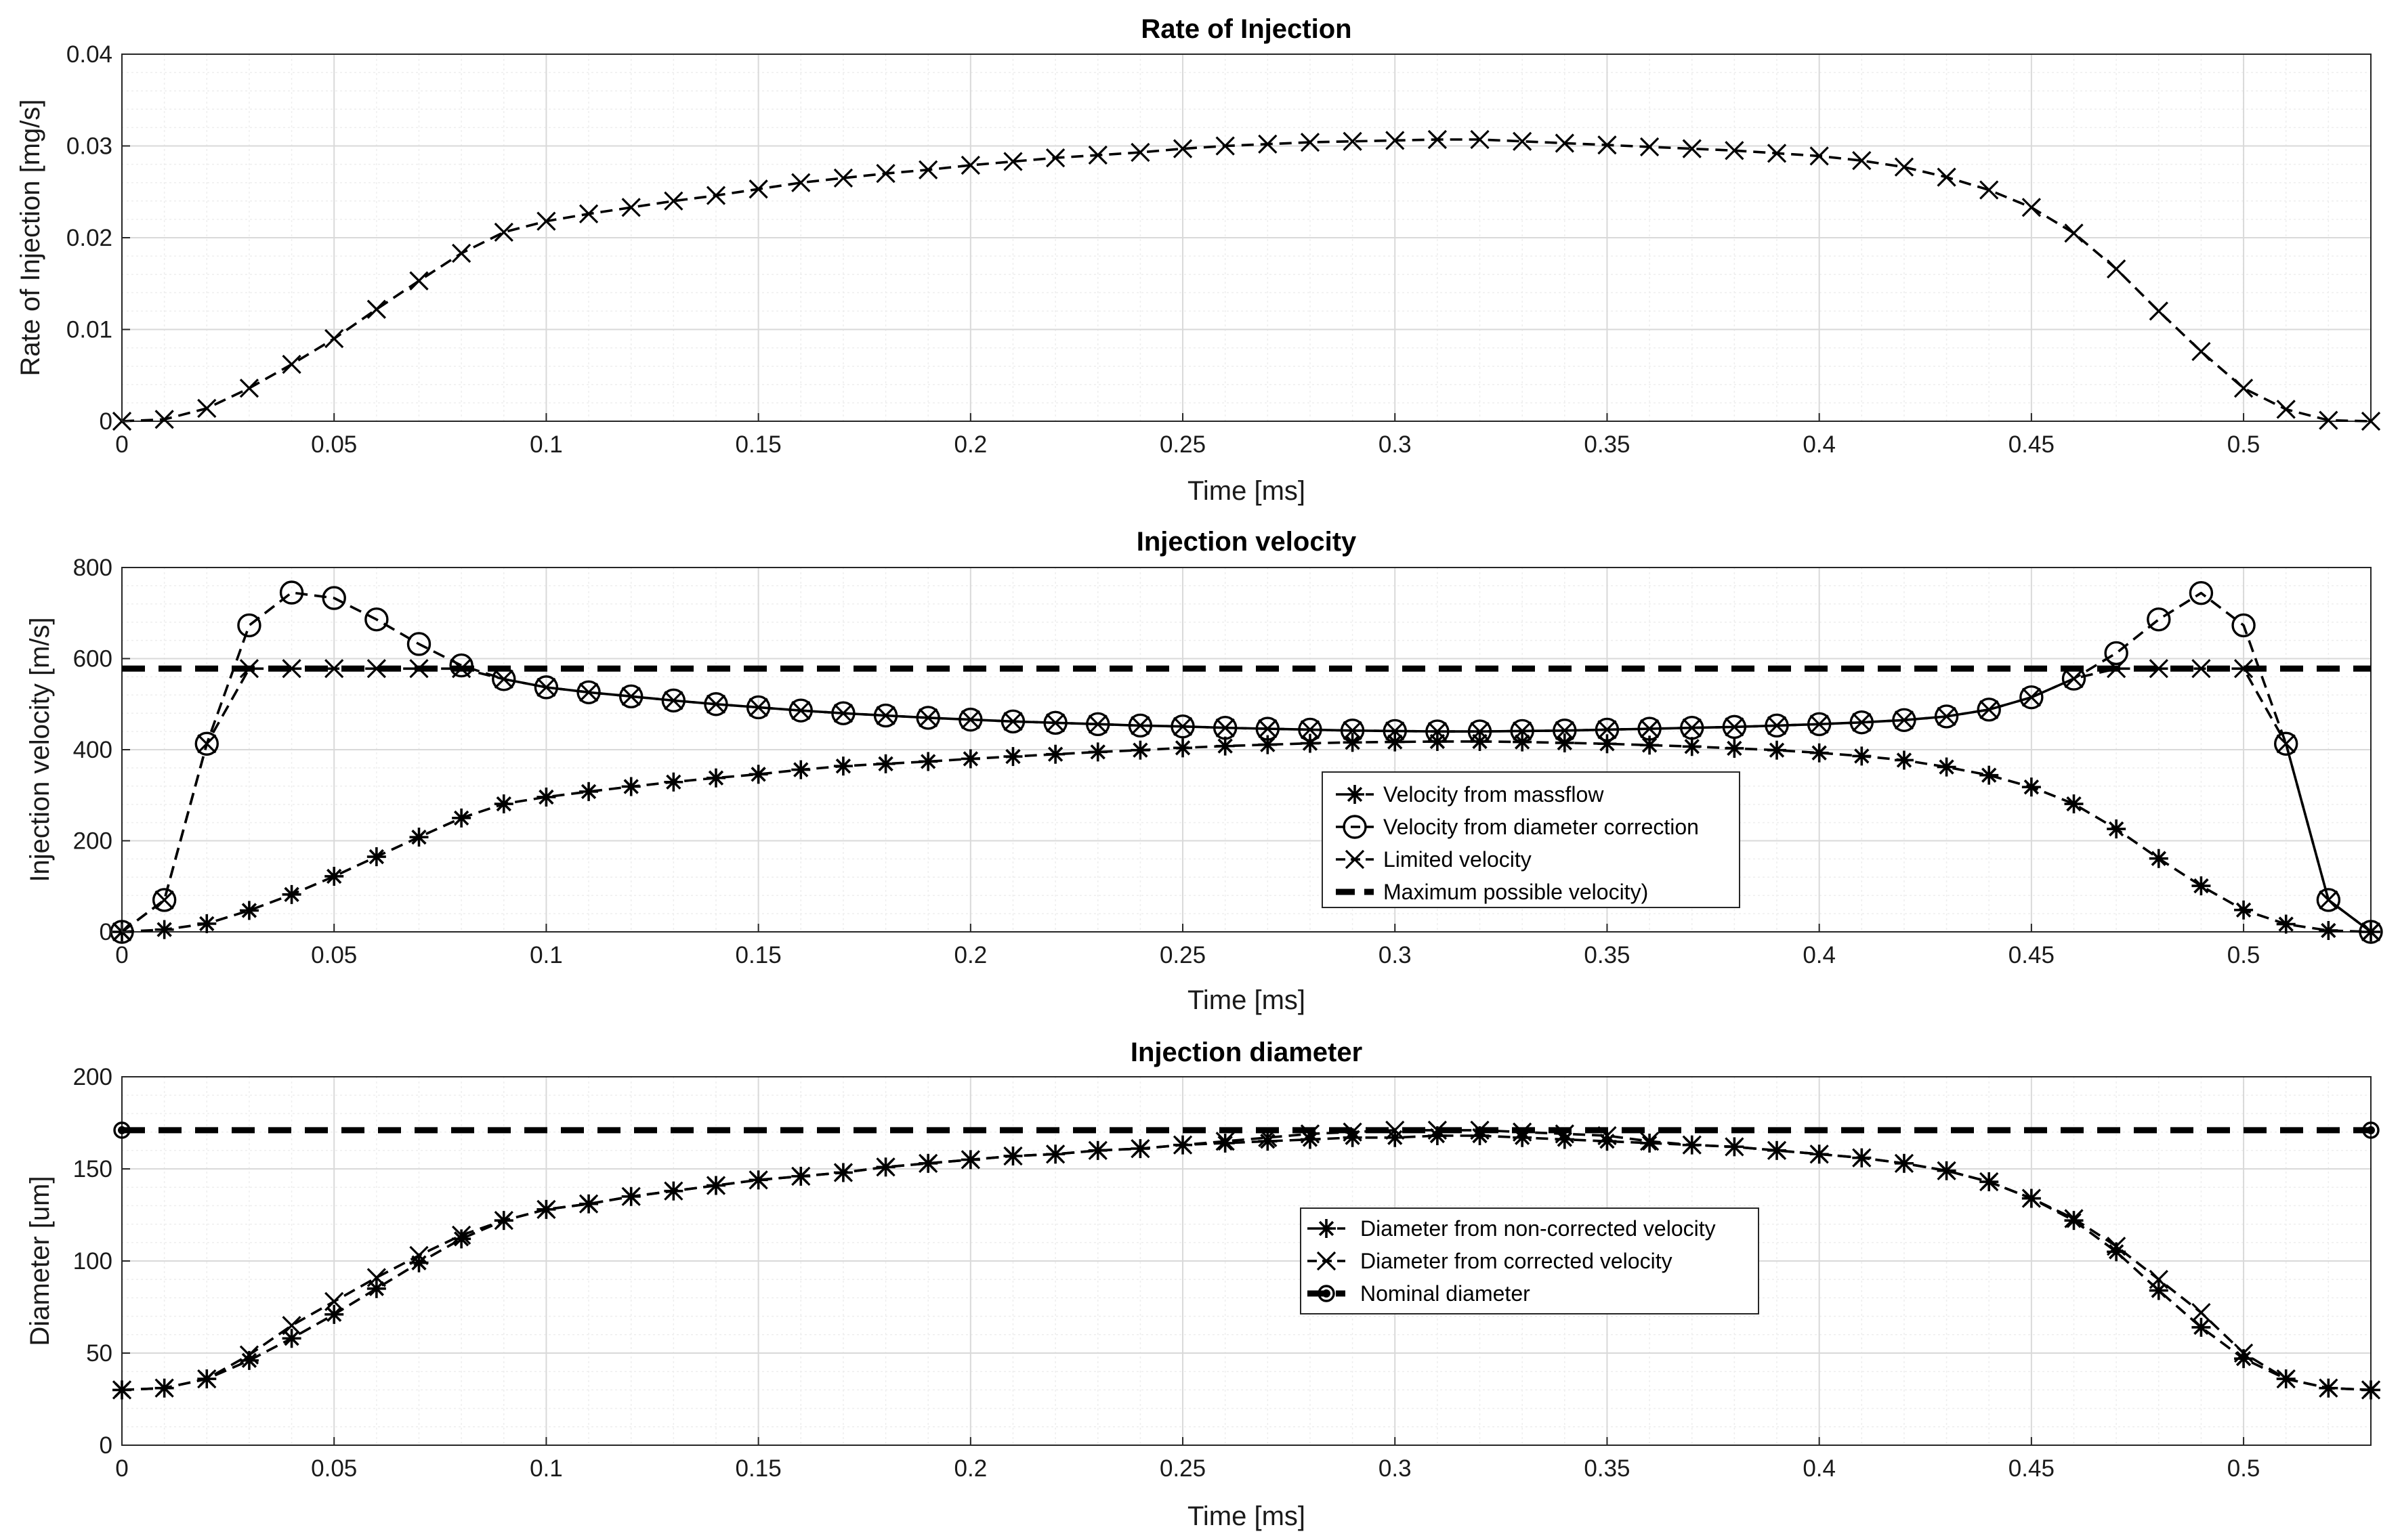 This screenshot has height=1540, width=2400. I want to click on y-tick-label: 0, so click(106, 1446).